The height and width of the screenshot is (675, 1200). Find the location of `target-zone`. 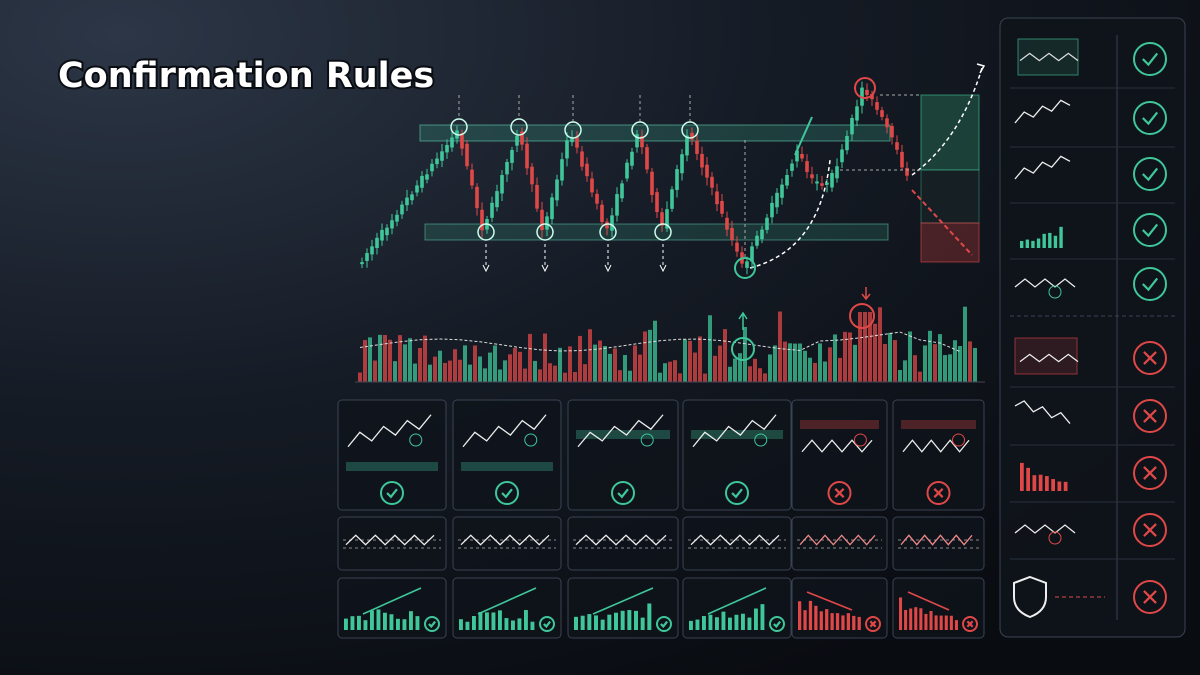

target-zone is located at coordinates (950, 132).